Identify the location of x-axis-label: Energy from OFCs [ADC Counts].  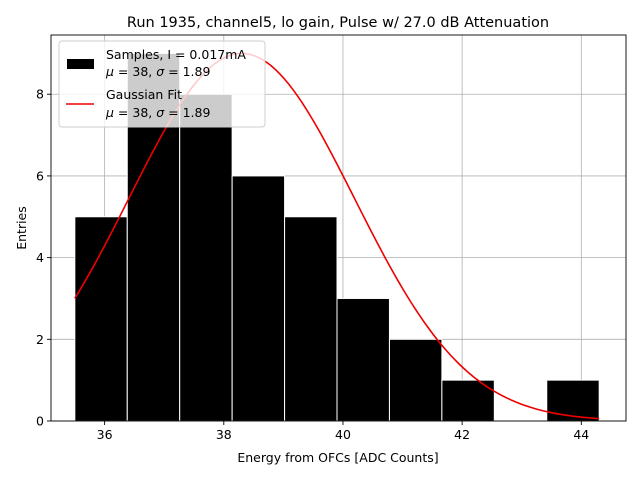
(337, 457).